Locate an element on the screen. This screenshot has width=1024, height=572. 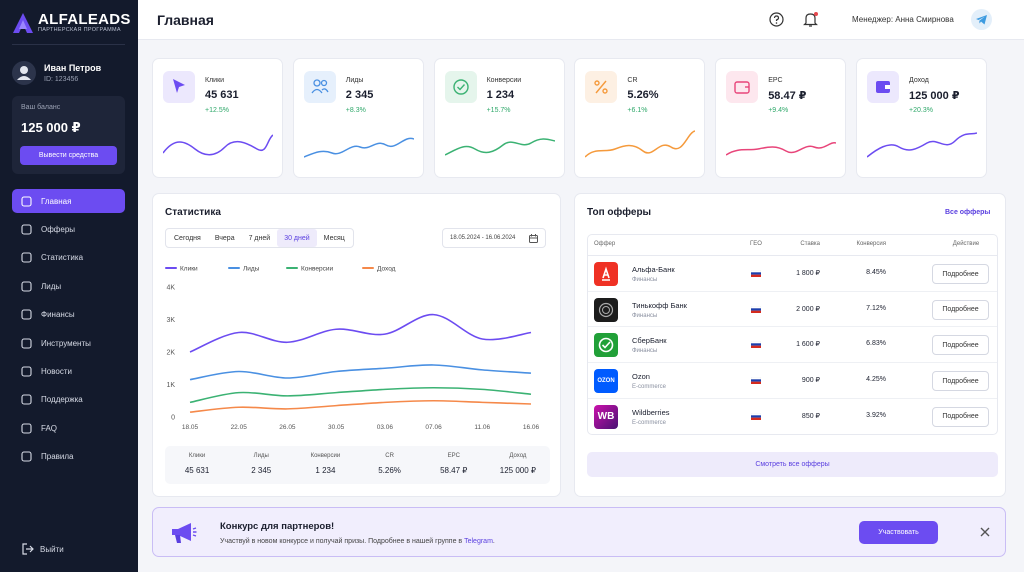
summary-value: 2 345 is located at coordinates (261, 470).